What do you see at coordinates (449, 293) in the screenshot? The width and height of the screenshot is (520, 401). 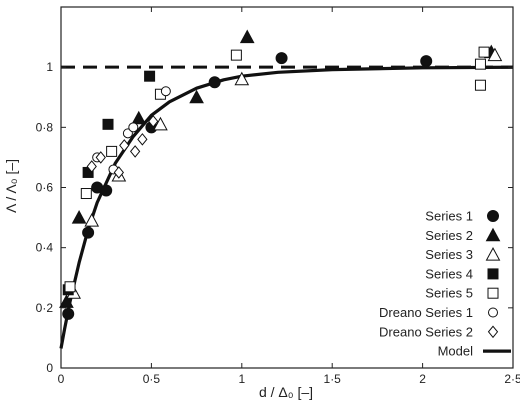 I see `legend-label: Series 5` at bounding box center [449, 293].